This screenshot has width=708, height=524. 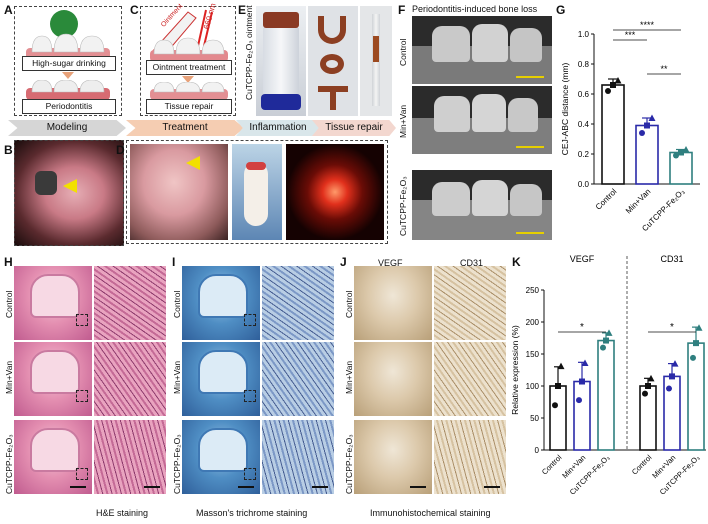 I want to click on panel-c-box-1: Ointment treatment, so click(x=189, y=67).